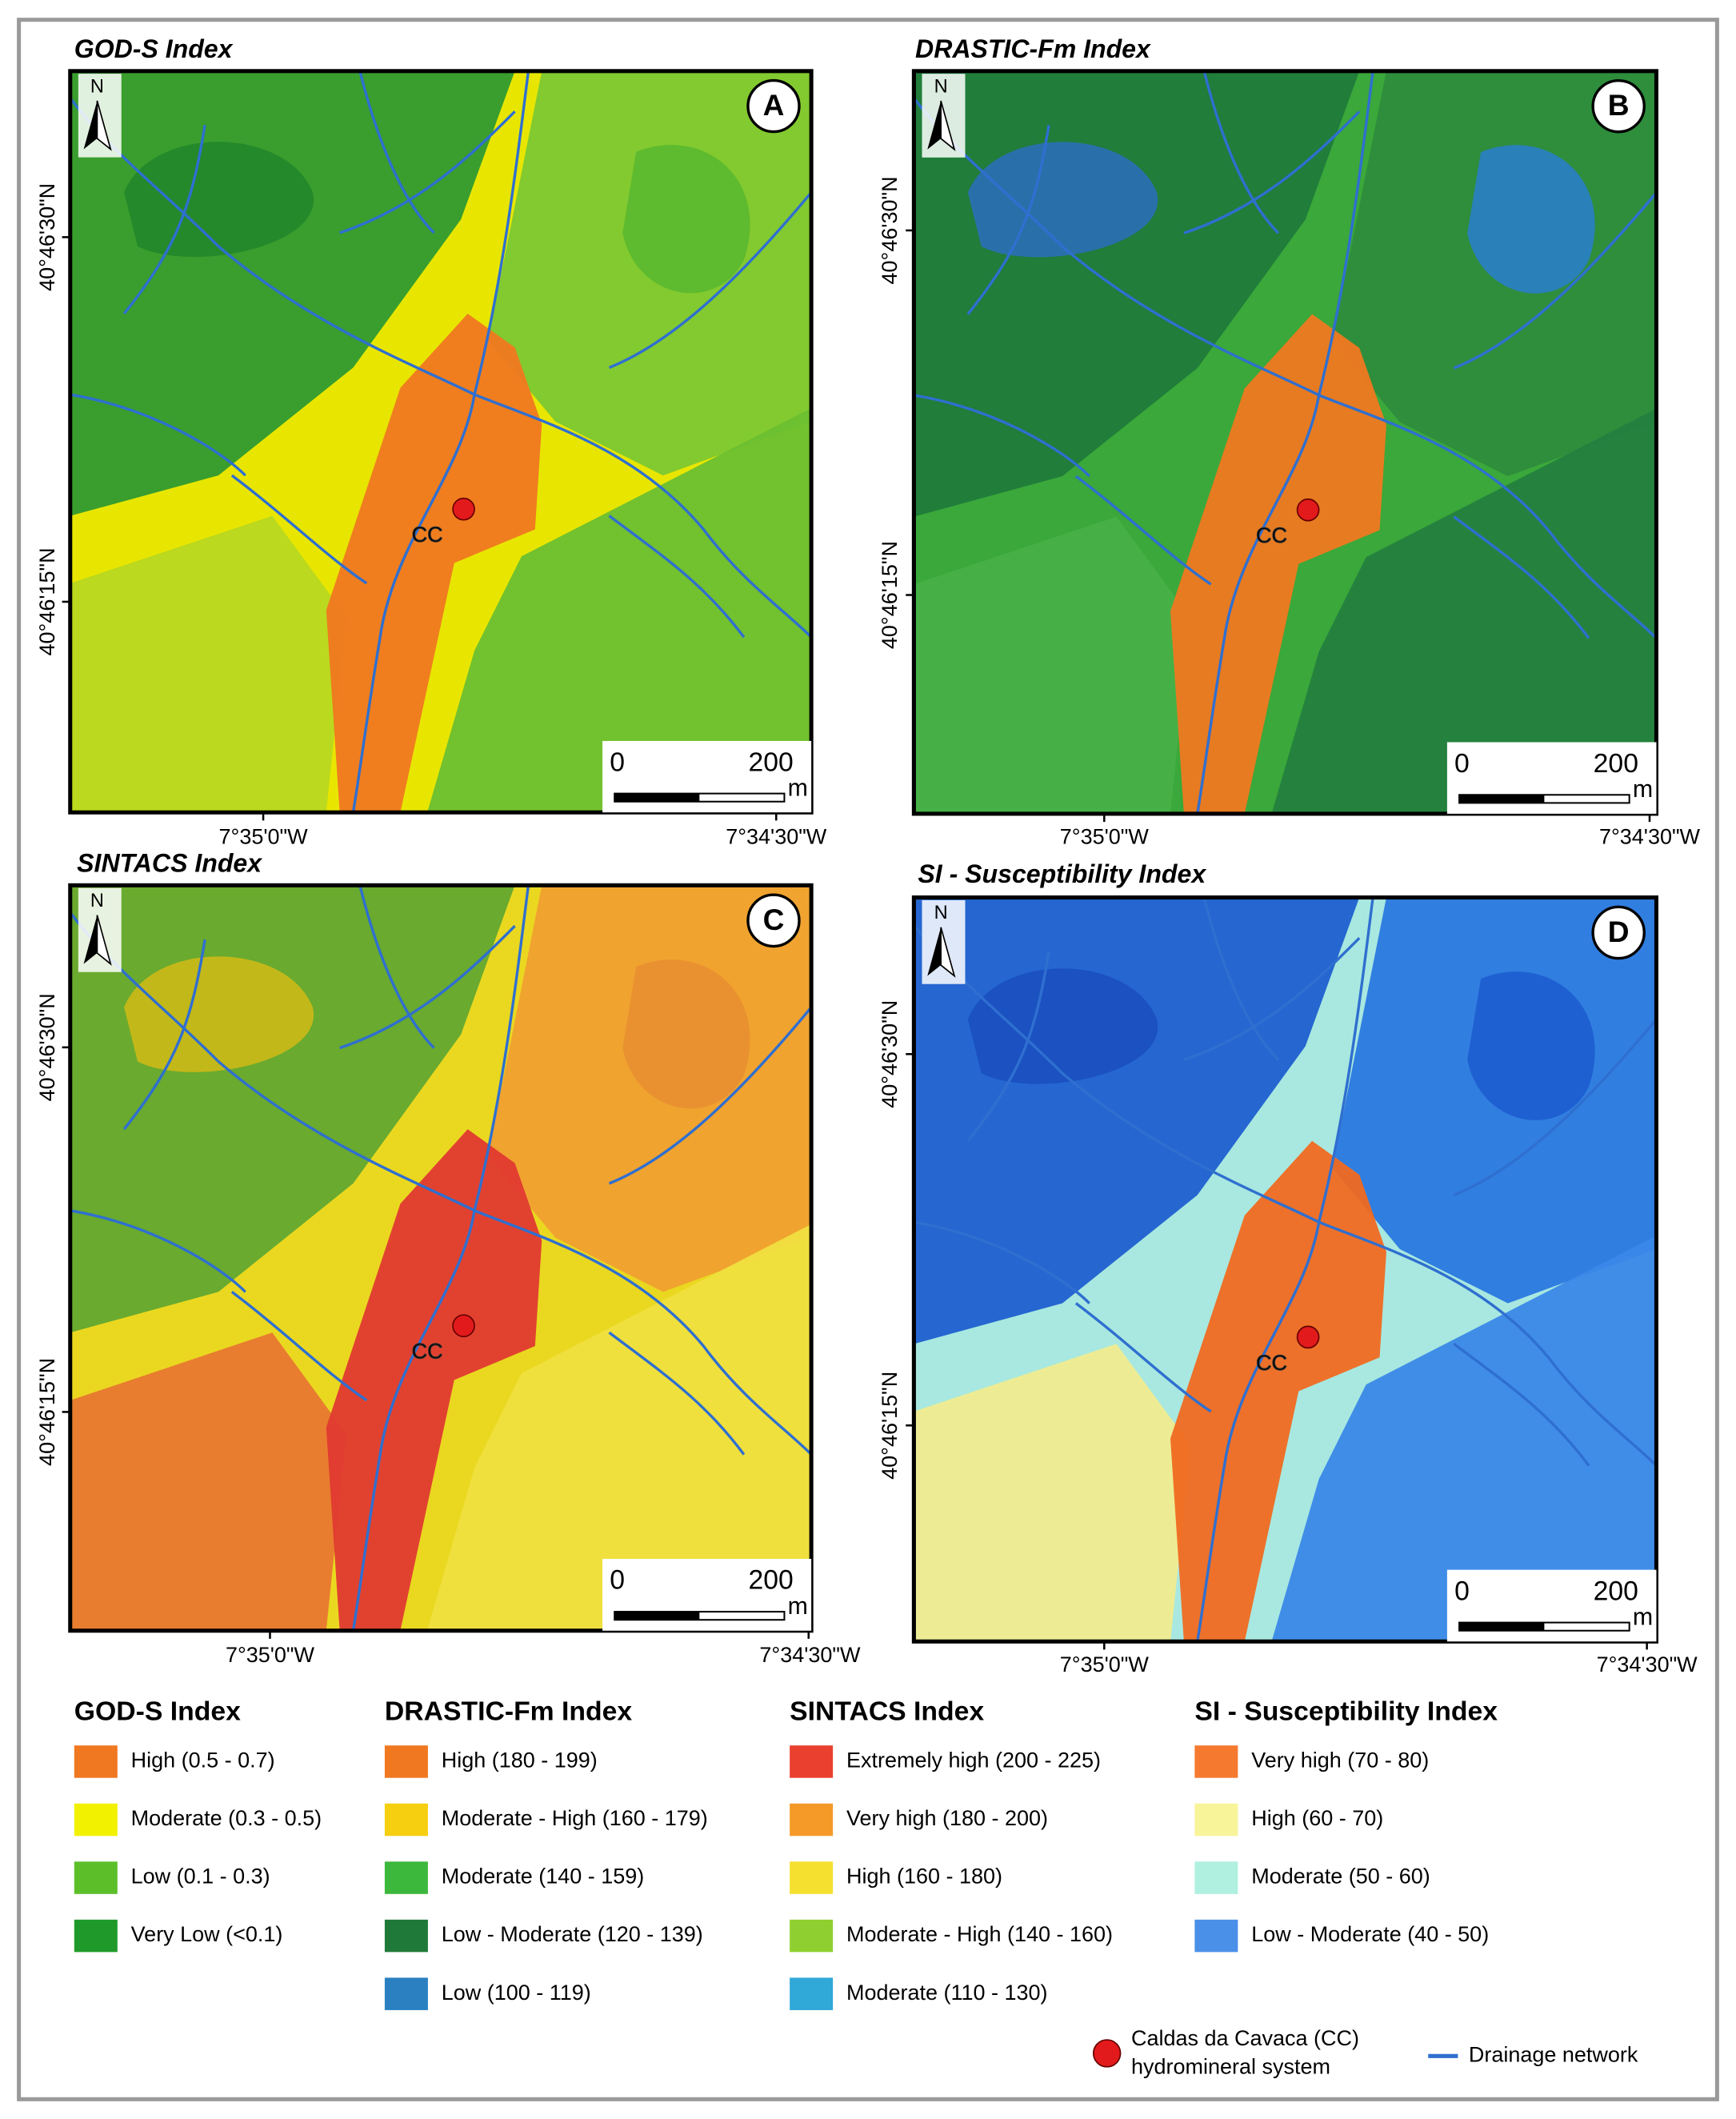  I want to click on legend-label: Moderate - High (160 - 179), so click(575, 1818).